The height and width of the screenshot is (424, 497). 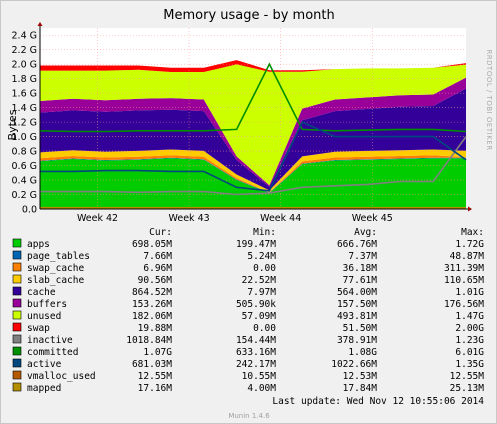 What do you see at coordinates (155, 376) in the screenshot?
I see `legend-vmalloc_used-cur: 12.55M` at bounding box center [155, 376].